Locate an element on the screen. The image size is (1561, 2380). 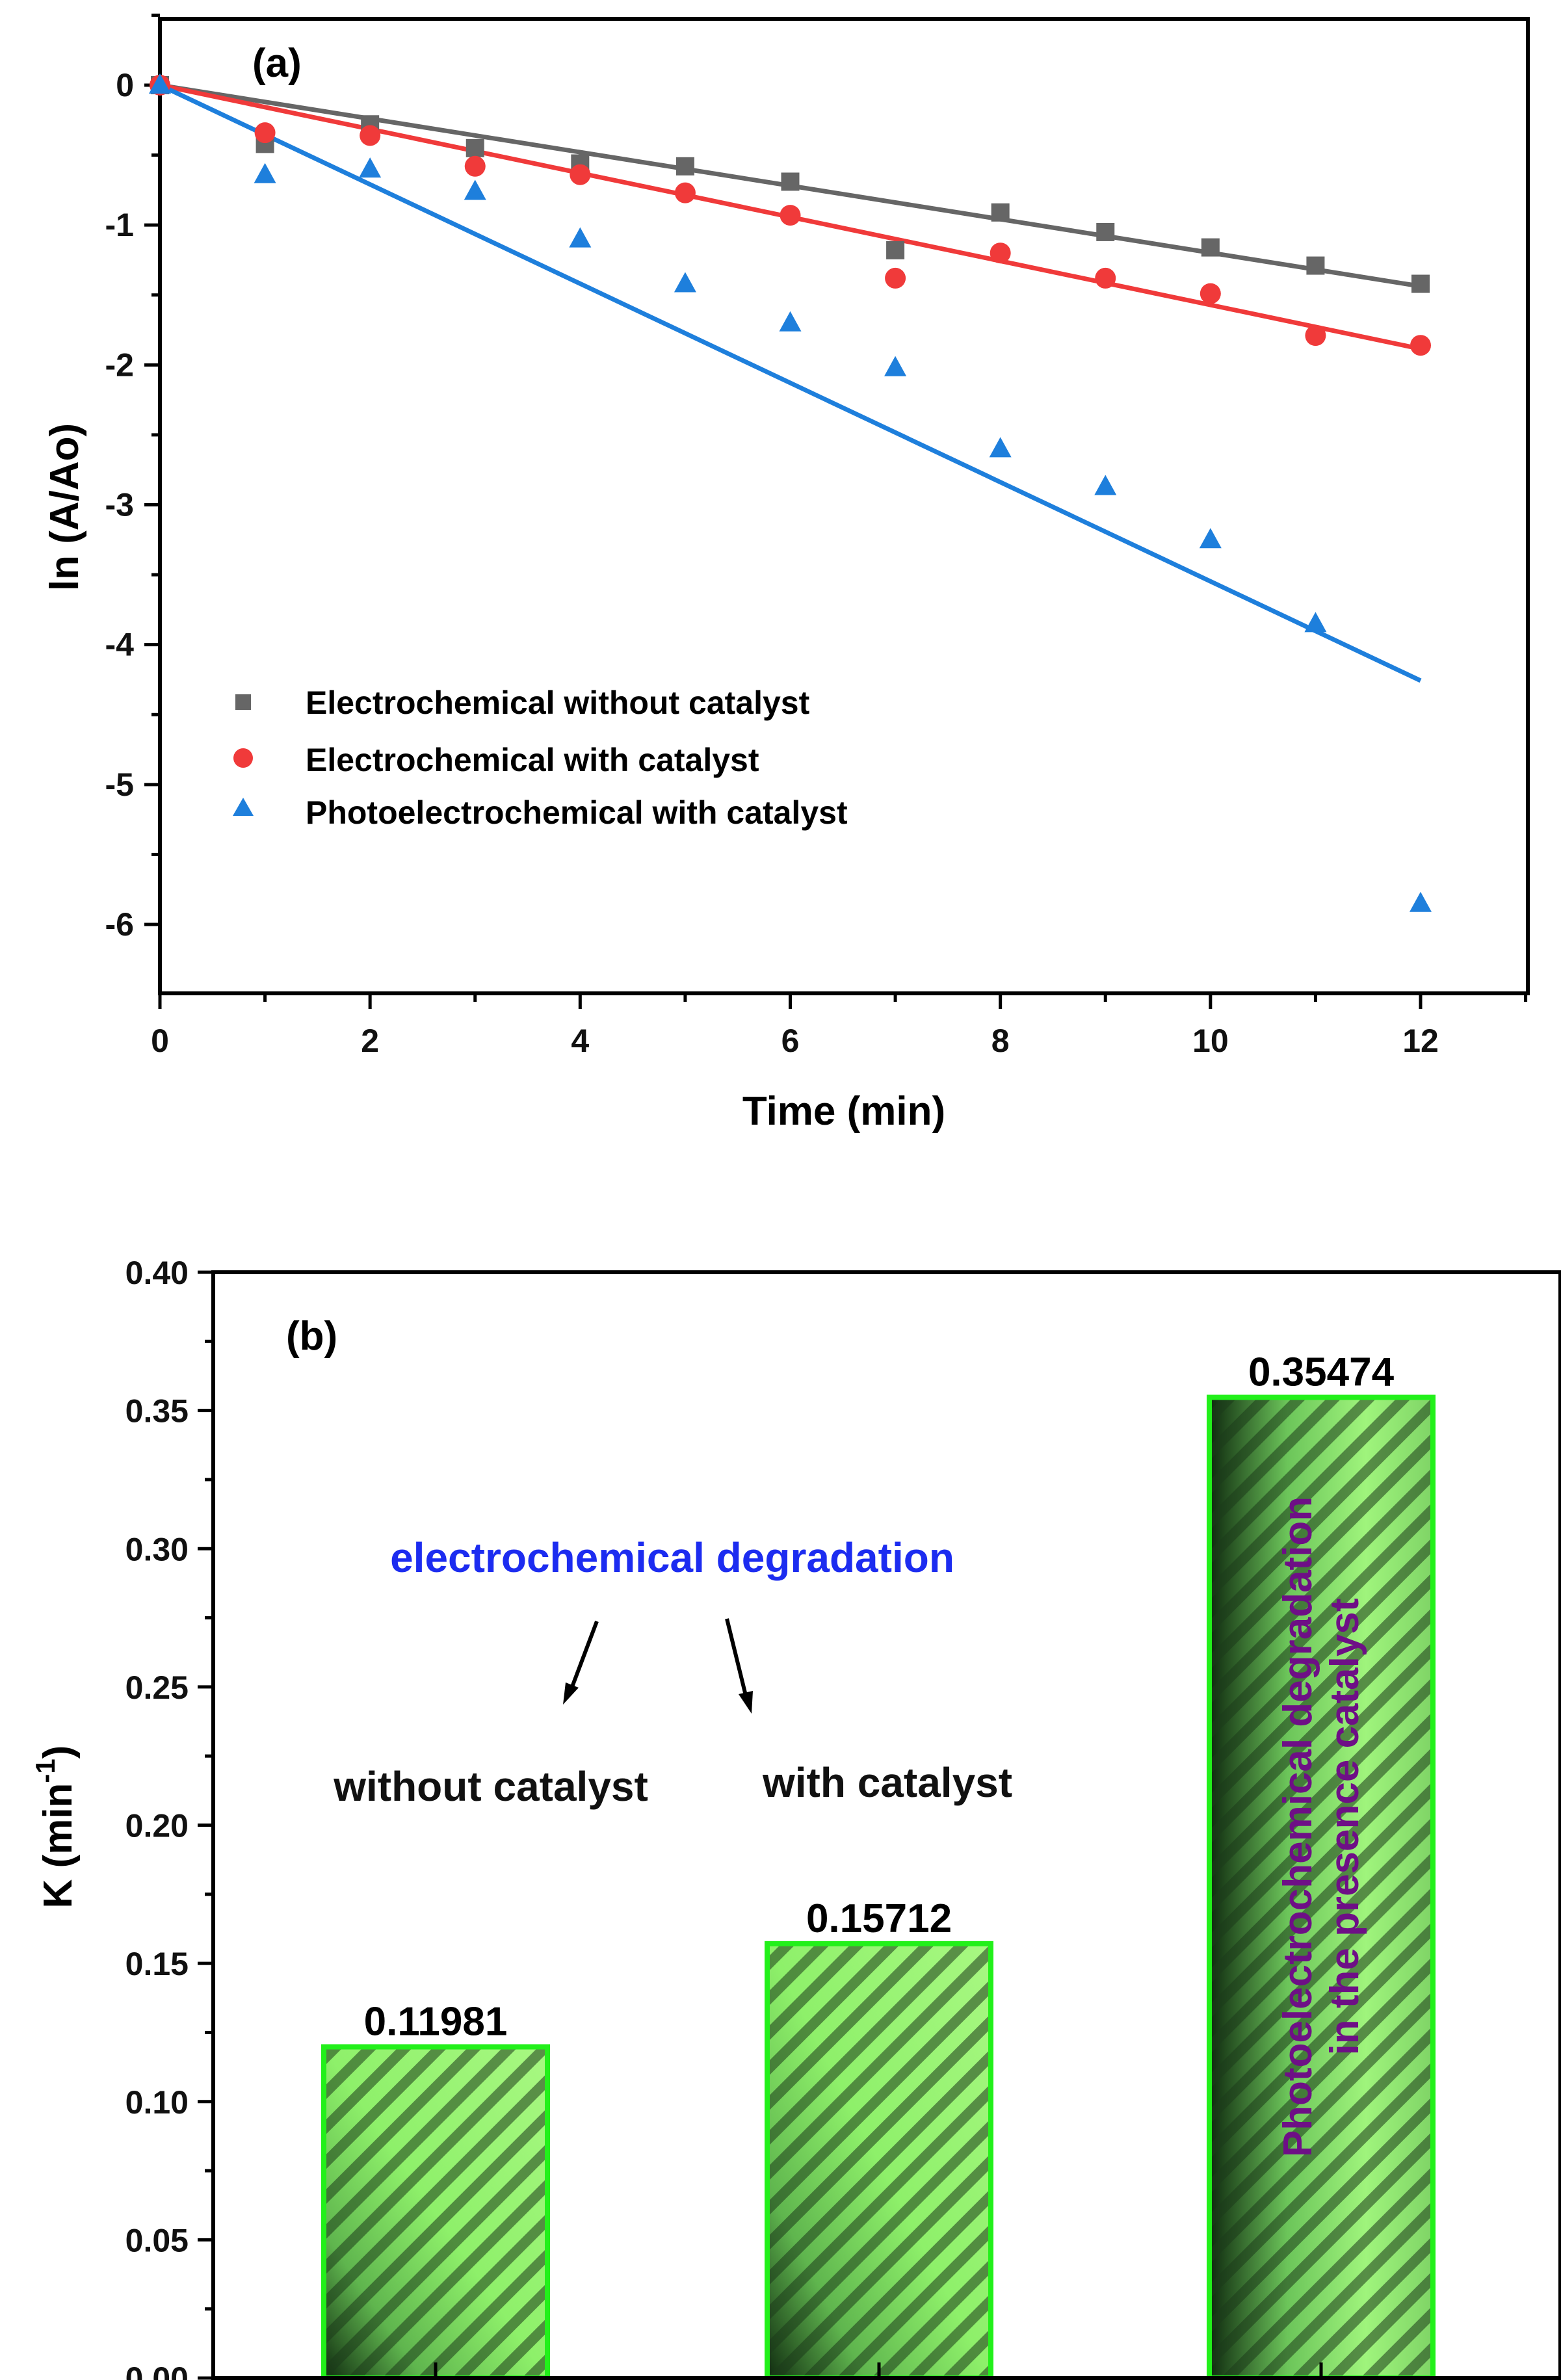
y-tick-label-a: -4 is located at coordinates (120, 645).